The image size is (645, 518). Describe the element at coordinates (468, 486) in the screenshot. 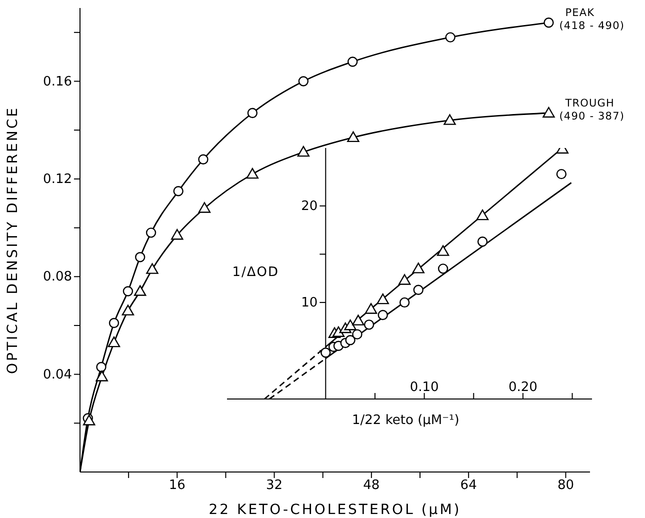

I see `x-tick-label: 64` at that location.